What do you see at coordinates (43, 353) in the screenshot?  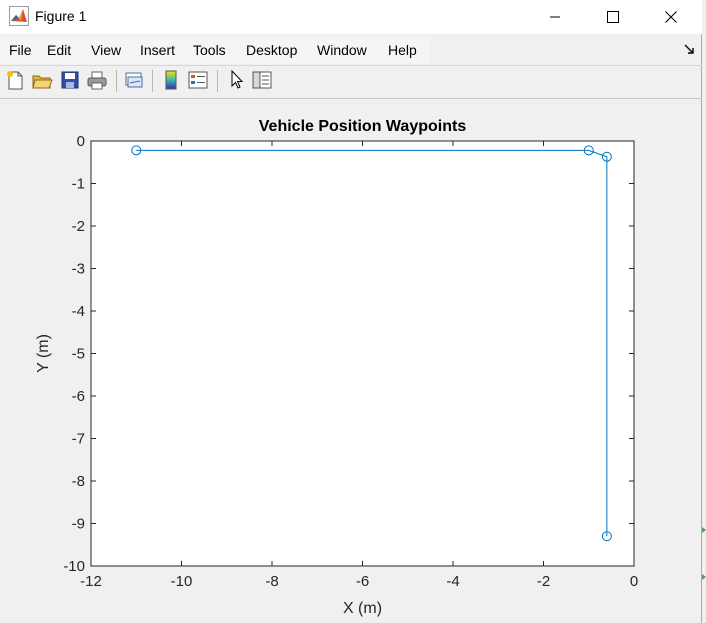 I see `y-axis-label: Y (m)` at bounding box center [43, 353].